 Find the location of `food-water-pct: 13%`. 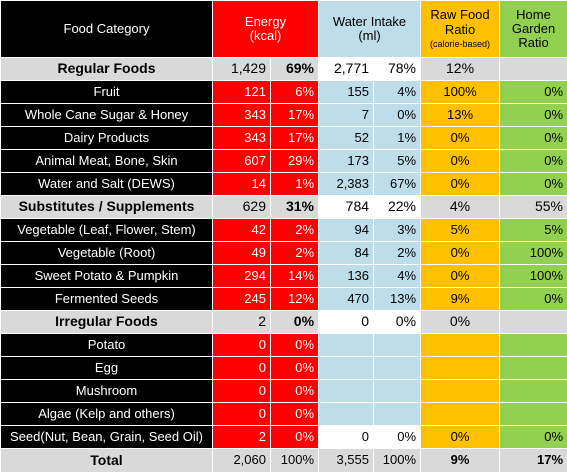

food-water-pct: 13% is located at coordinates (397, 299).